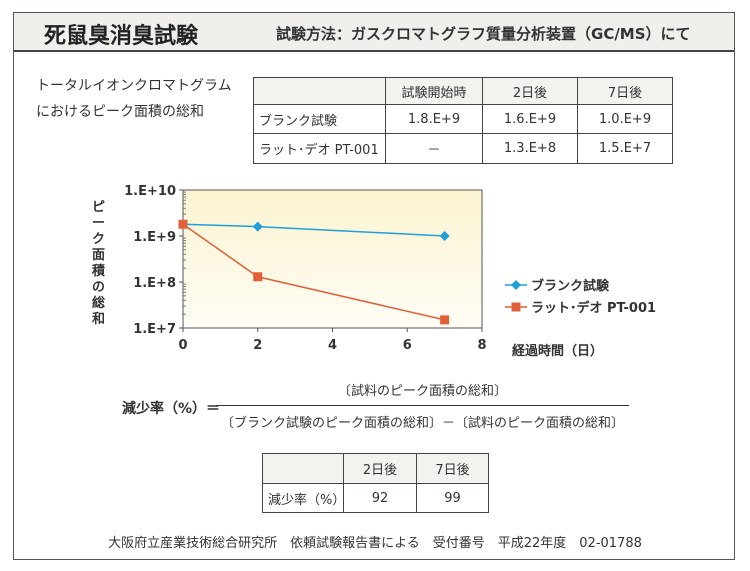 Image resolution: width=750 pixels, height=571 pixels. I want to click on x-tick-label: 6, so click(407, 345).